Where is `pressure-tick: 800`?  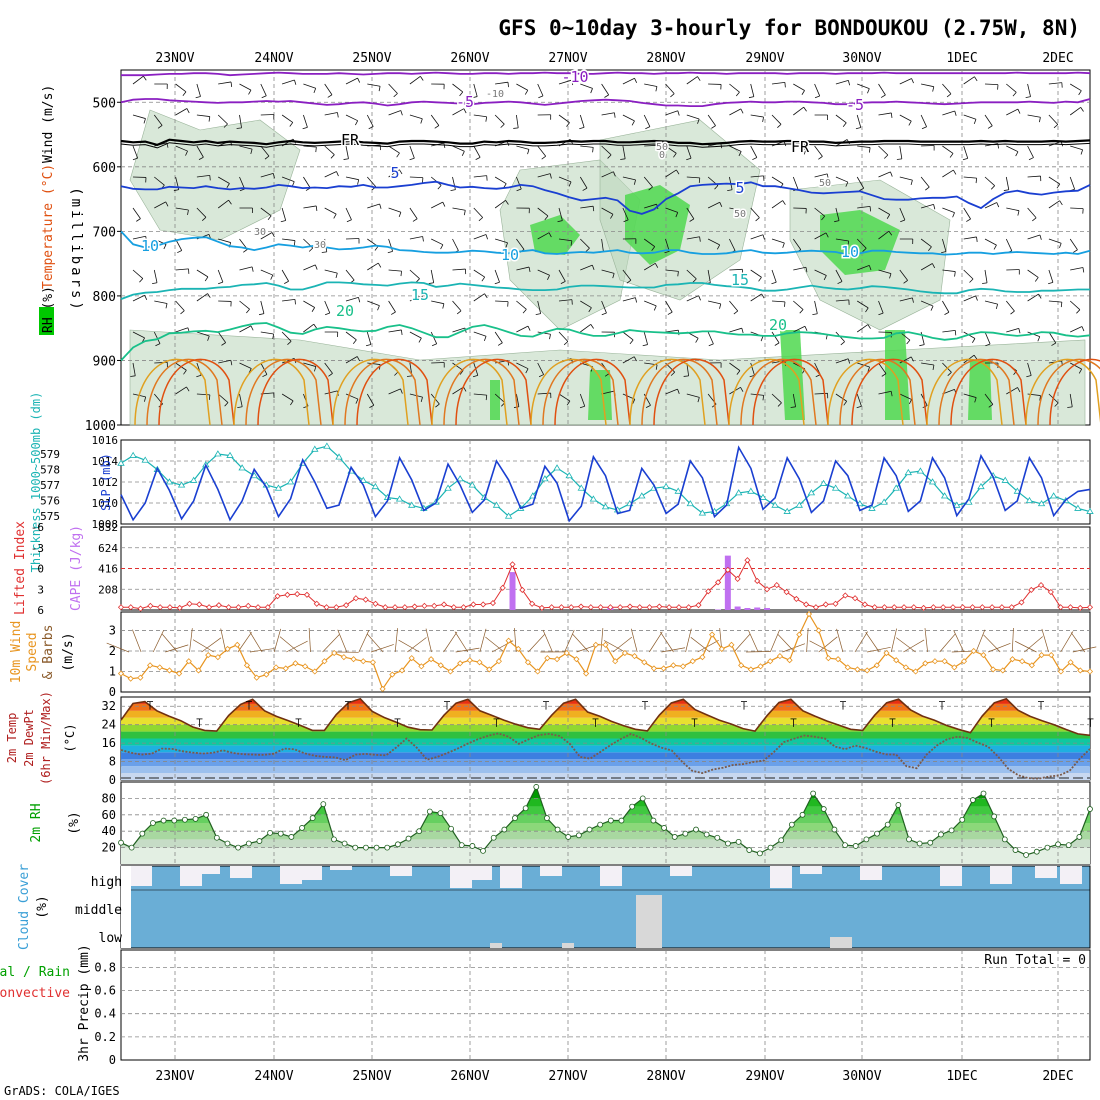
pressure-tick: 800 is located at coordinates (104, 297).